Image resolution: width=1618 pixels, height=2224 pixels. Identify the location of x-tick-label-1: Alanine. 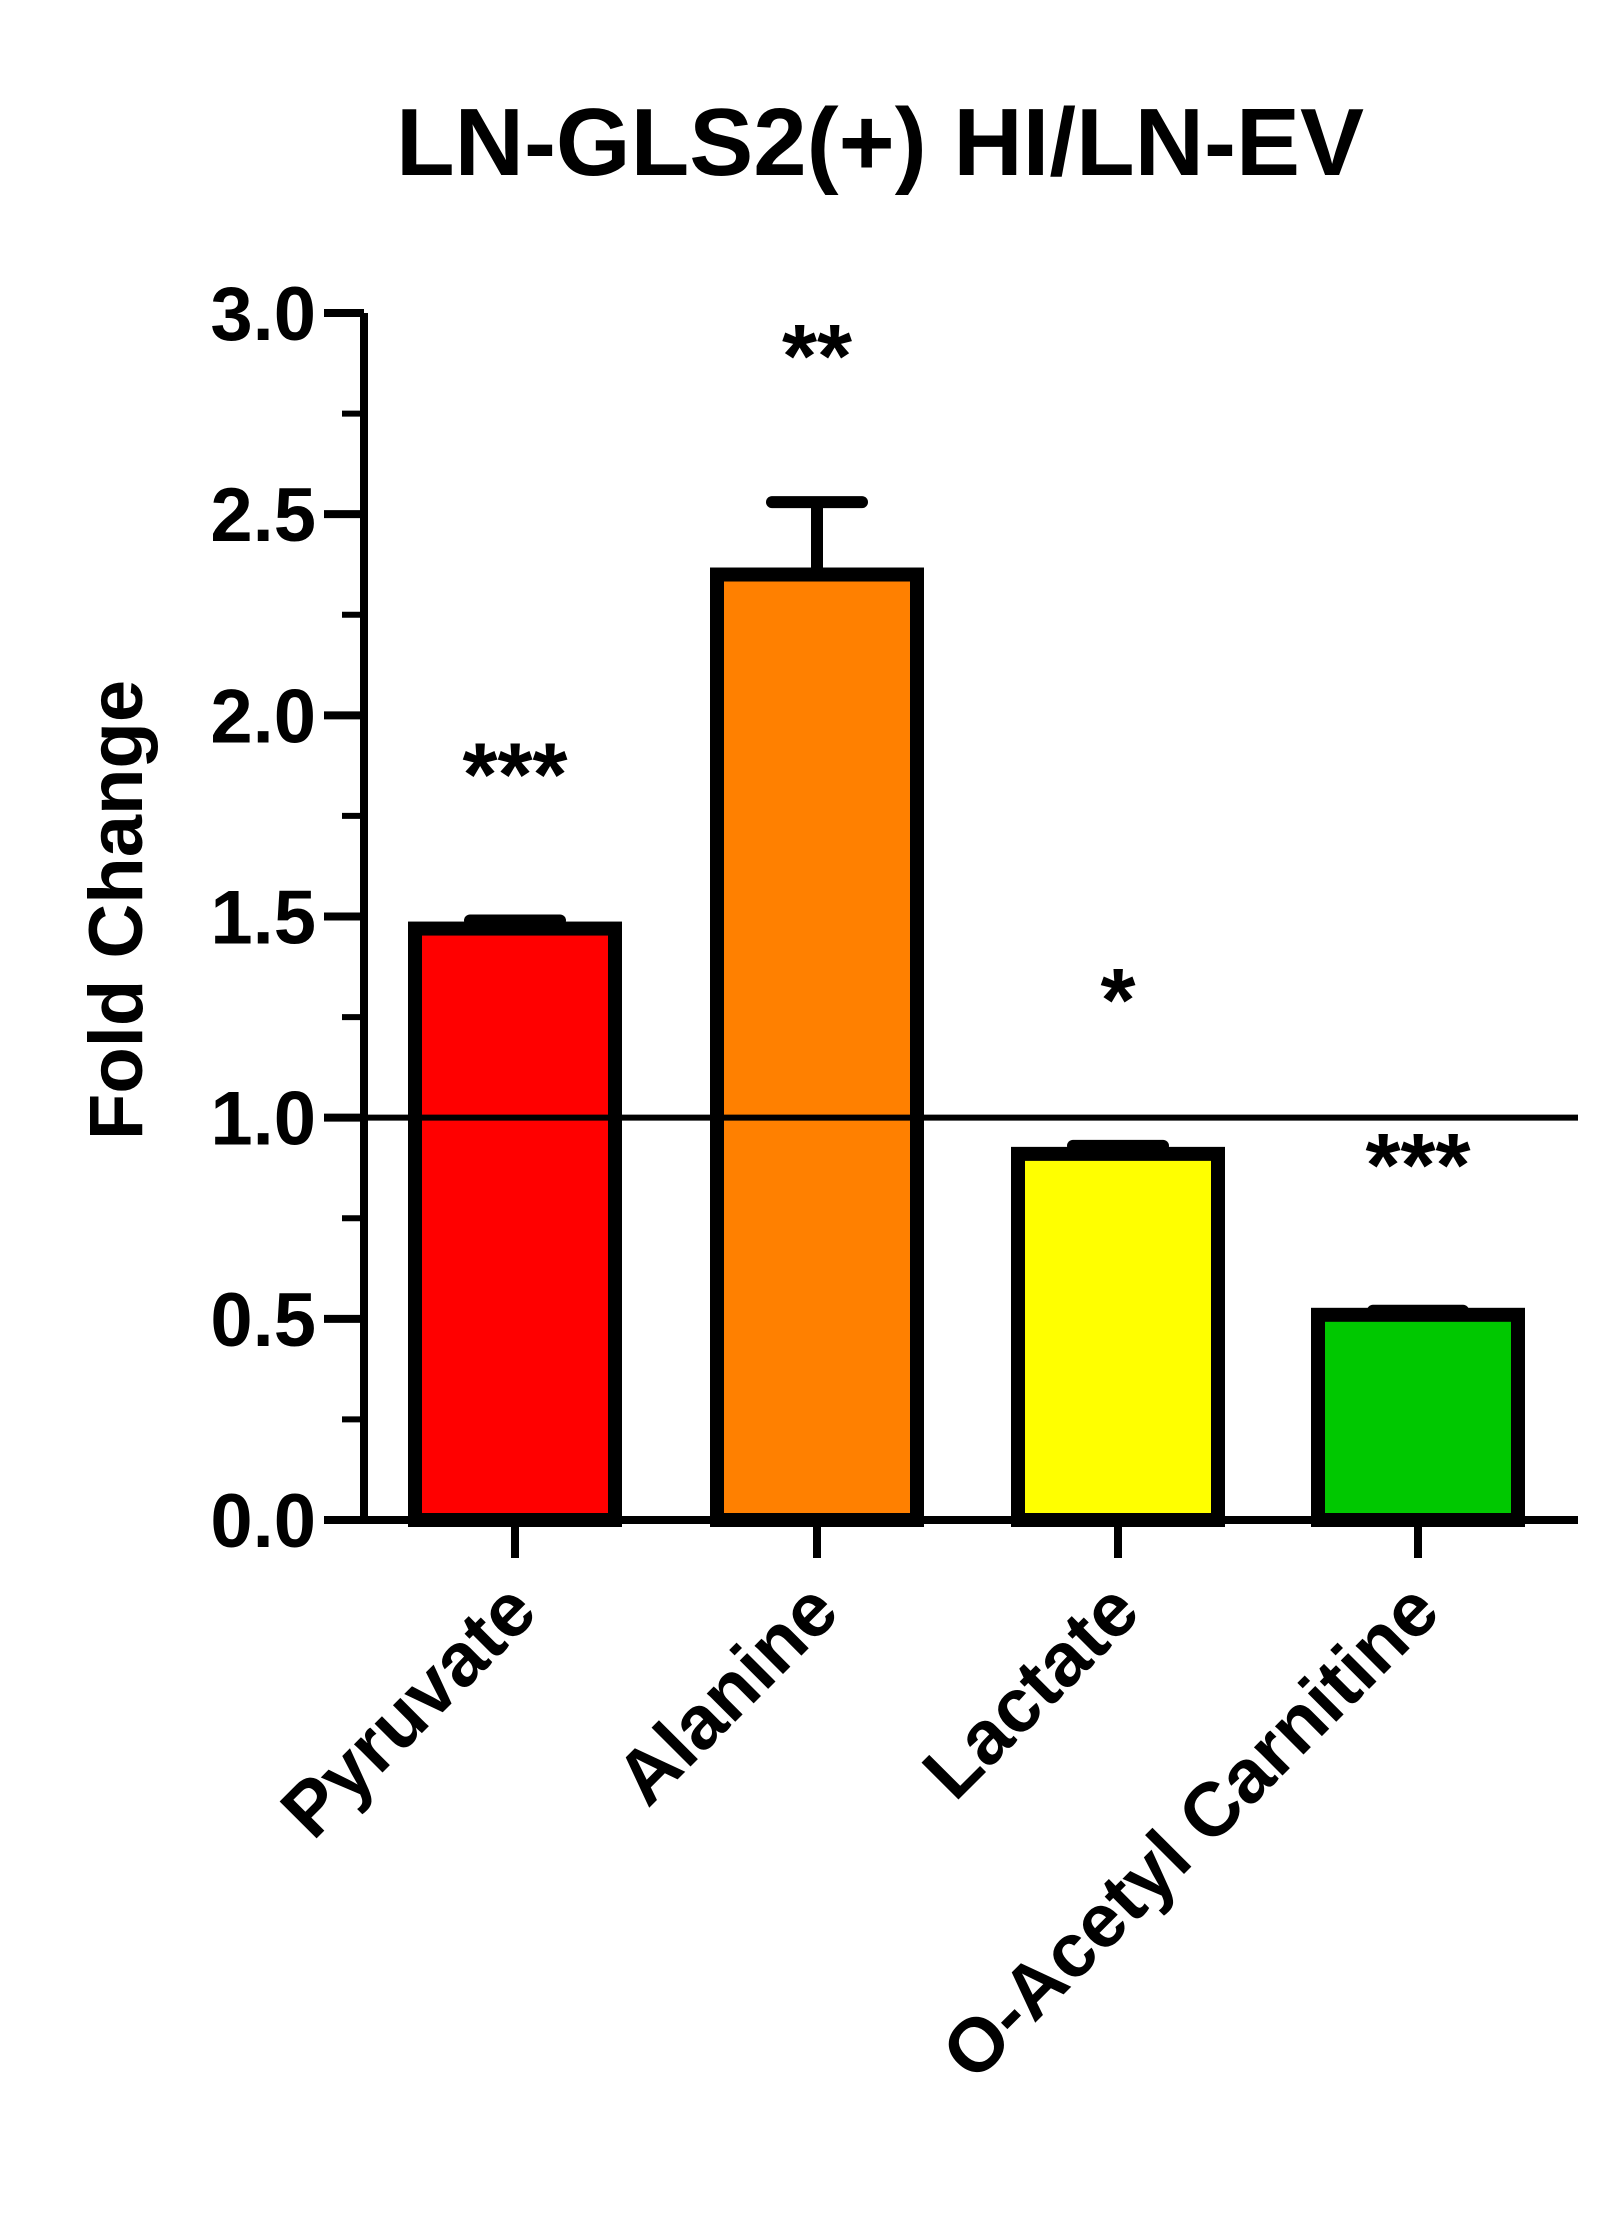
(727, 1694).